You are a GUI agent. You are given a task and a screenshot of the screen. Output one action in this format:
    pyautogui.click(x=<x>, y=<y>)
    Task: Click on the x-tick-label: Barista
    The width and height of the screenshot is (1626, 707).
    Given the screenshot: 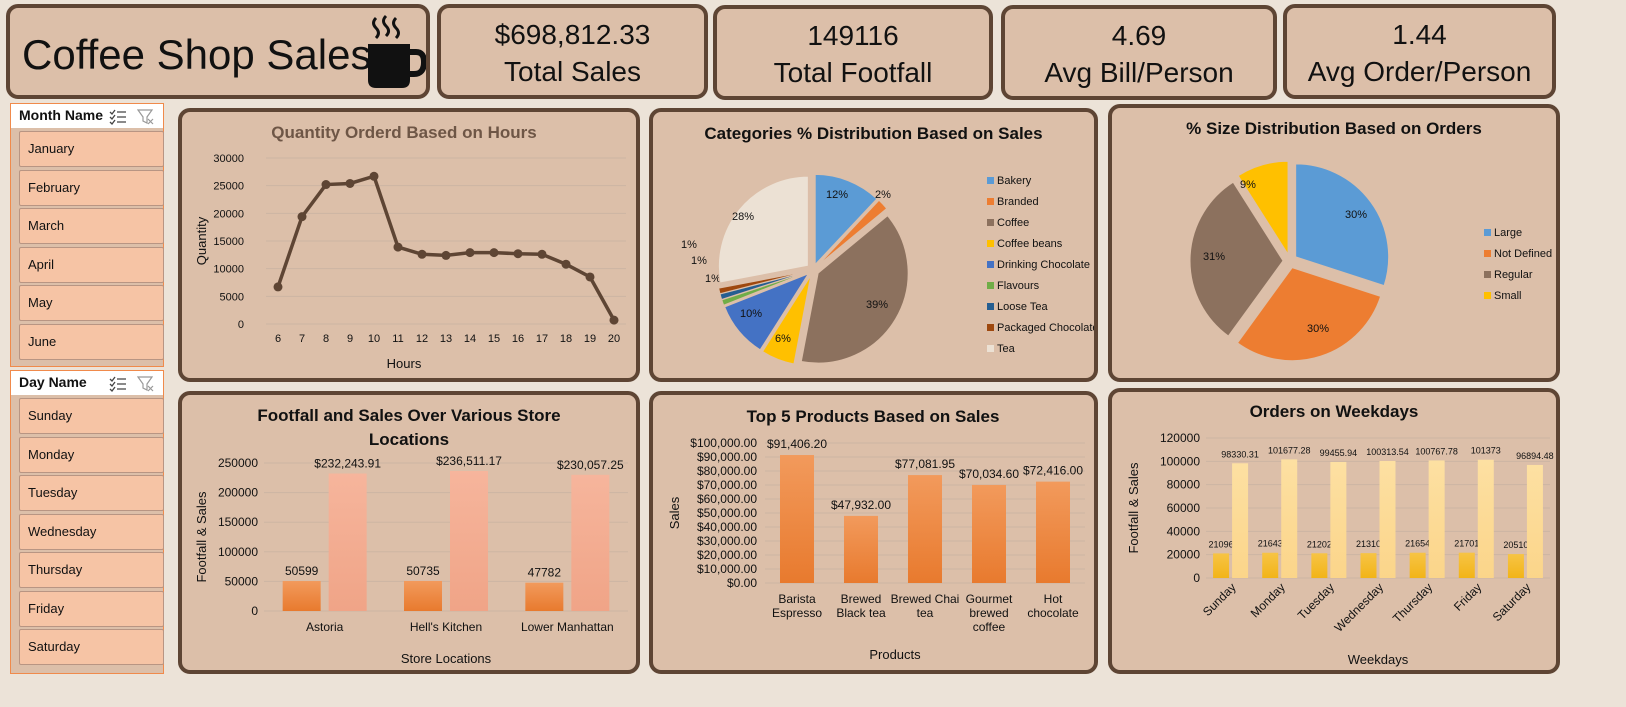 What is the action you would take?
    pyautogui.click(x=797, y=599)
    